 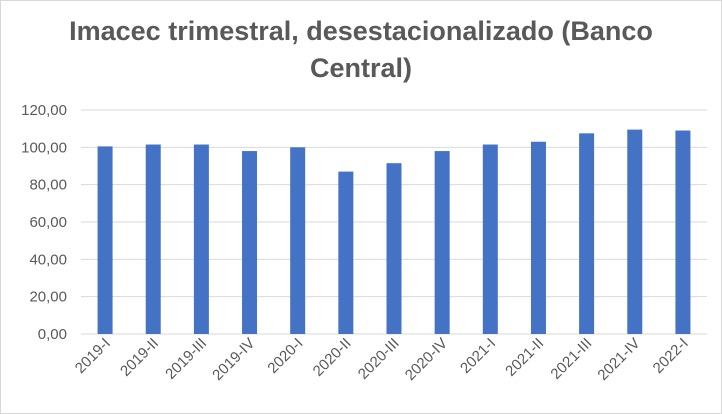 I want to click on x-tick-label: 2019-II, so click(x=139, y=357).